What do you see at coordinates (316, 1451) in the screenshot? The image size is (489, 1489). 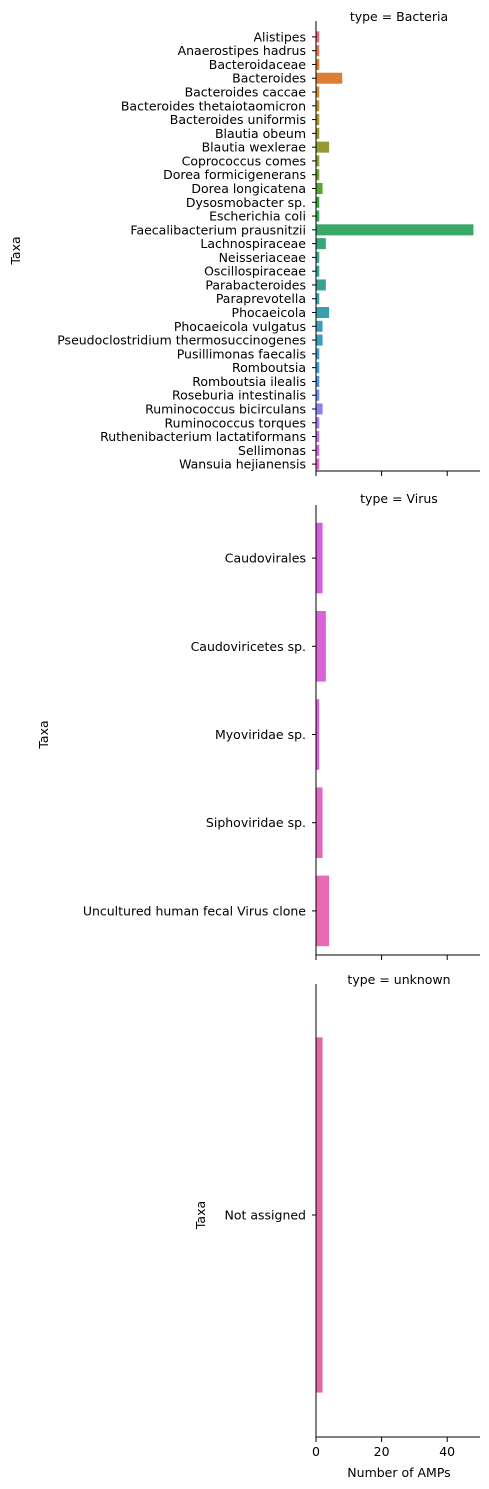 I see `x-tick-label: 0` at bounding box center [316, 1451].